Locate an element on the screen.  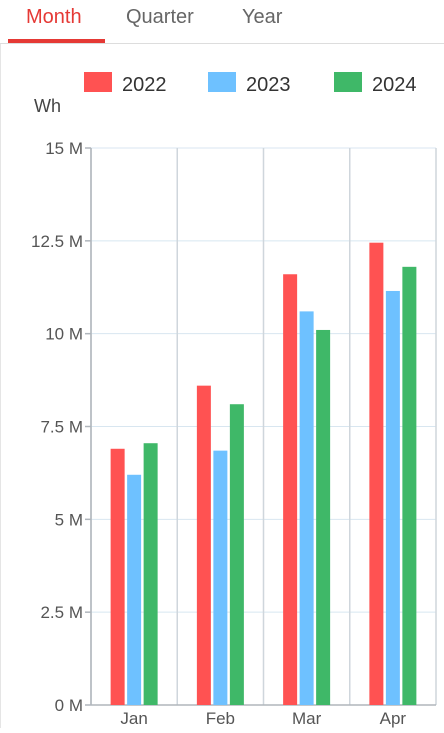
legend-swatch-2022 is located at coordinates (98, 82).